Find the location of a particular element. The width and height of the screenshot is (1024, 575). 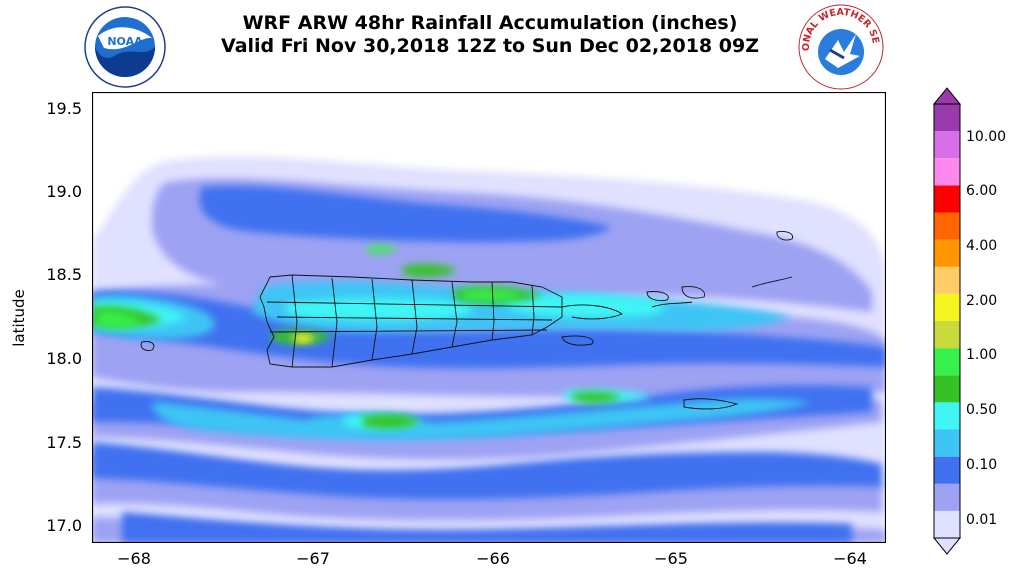

x-tick-66: −66 is located at coordinates (493, 558).